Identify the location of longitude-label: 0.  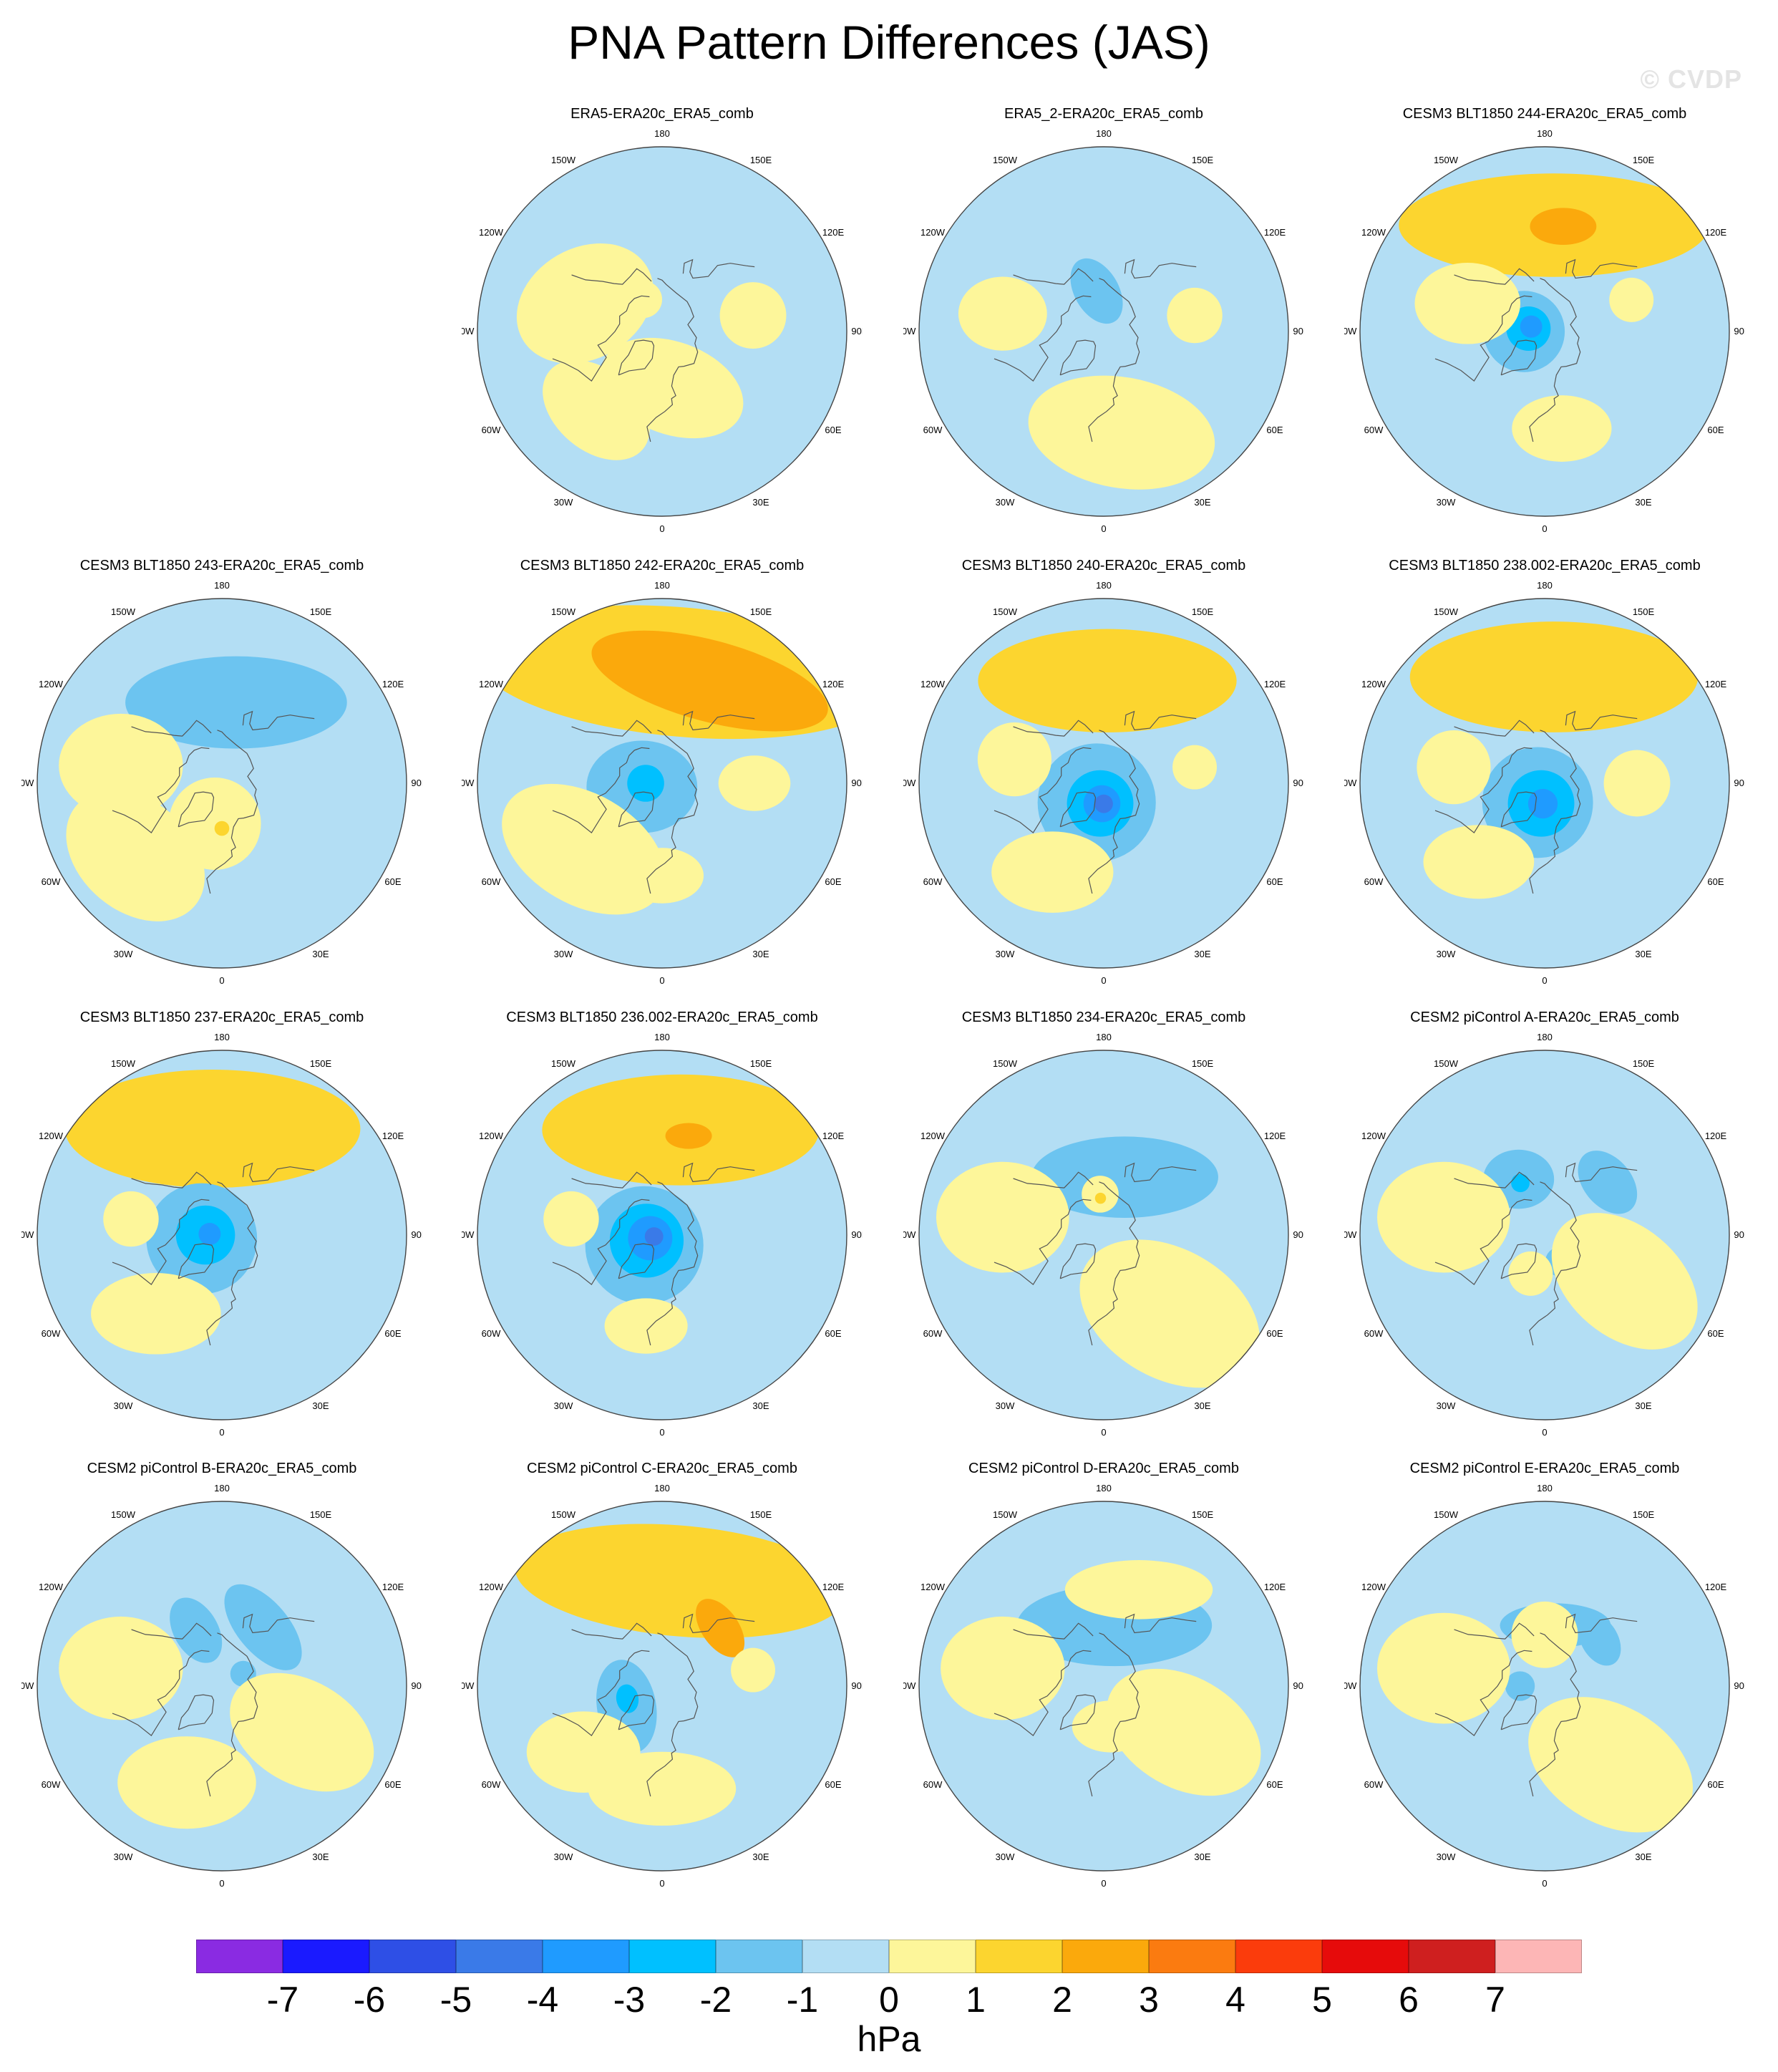
(1103, 528).